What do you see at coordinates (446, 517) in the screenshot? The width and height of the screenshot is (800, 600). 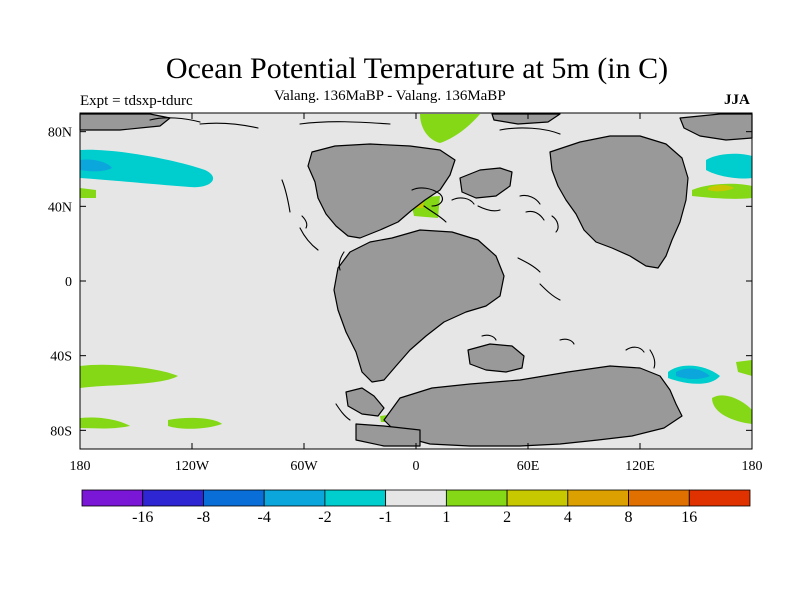 I see `colorbar-label: 1` at bounding box center [446, 517].